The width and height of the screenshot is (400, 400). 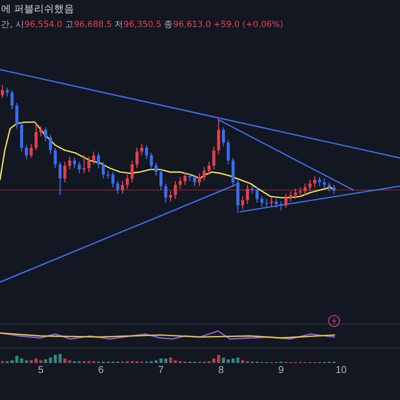 What do you see at coordinates (101, 370) in the screenshot?
I see `x-tick-label: 6` at bounding box center [101, 370].